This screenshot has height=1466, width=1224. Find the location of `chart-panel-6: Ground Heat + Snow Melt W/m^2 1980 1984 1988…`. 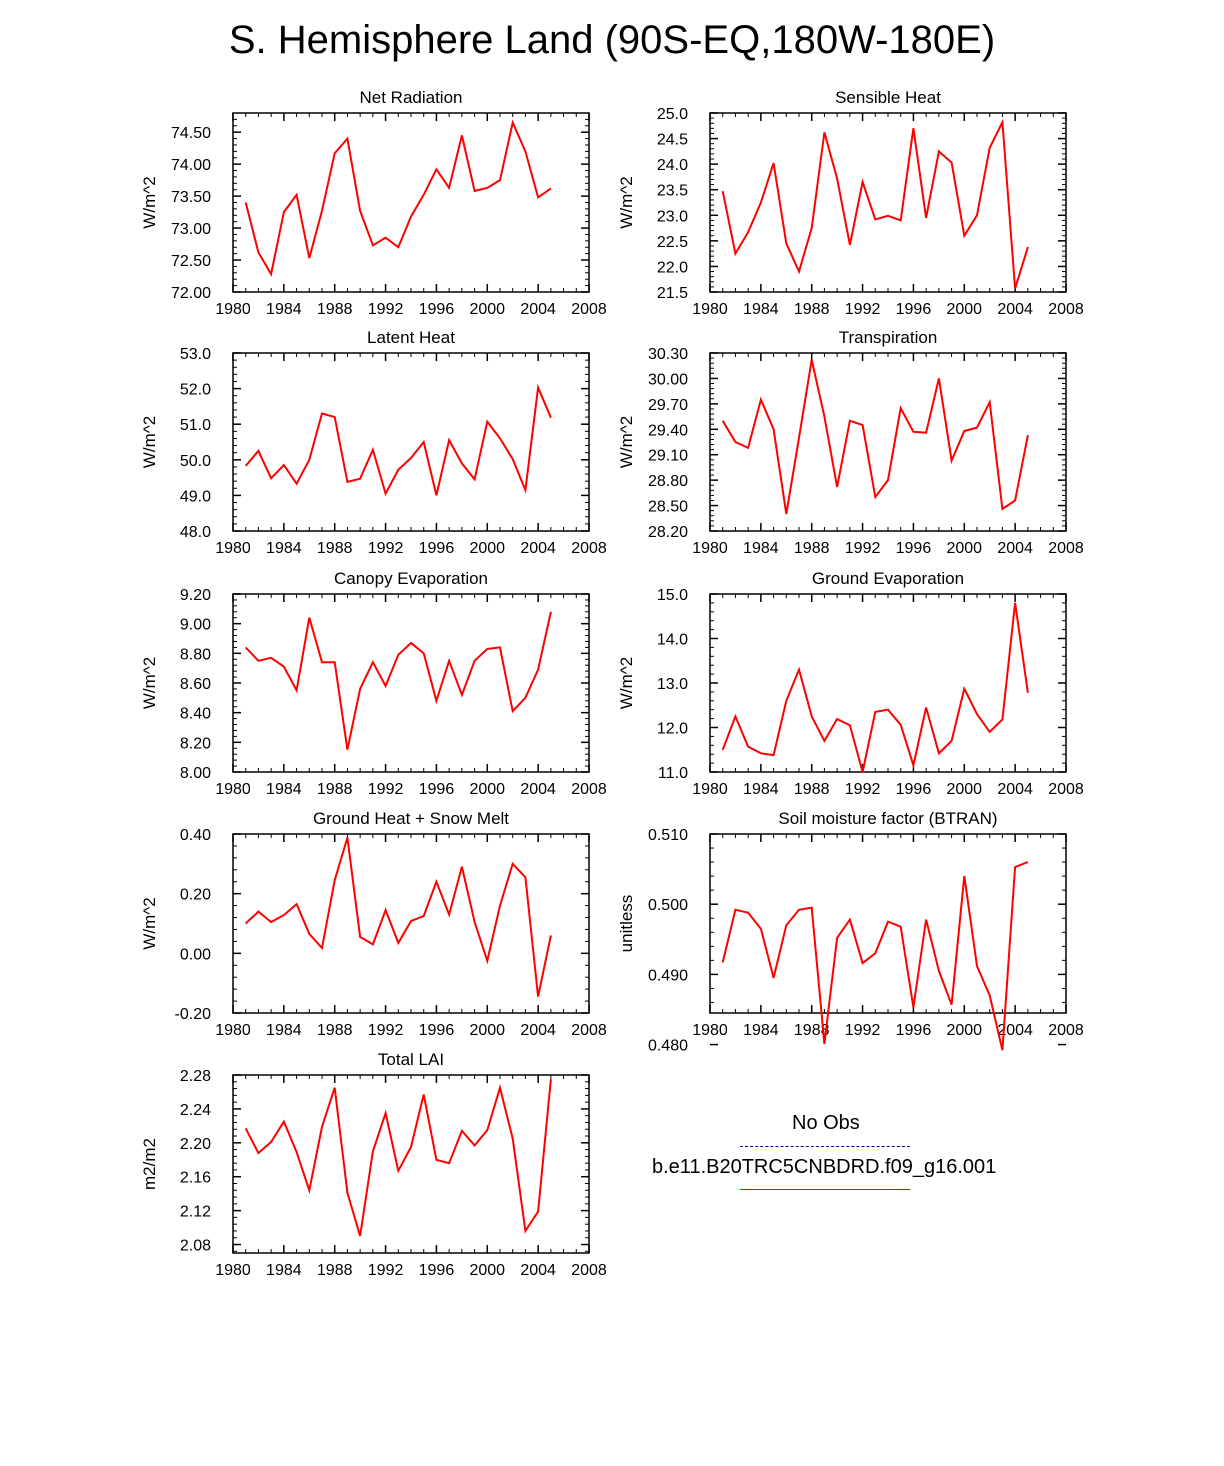

chart-panel-6: Ground Heat + Snow Melt W/m^2 1980 1984 1988… is located at coordinates (373, 924).